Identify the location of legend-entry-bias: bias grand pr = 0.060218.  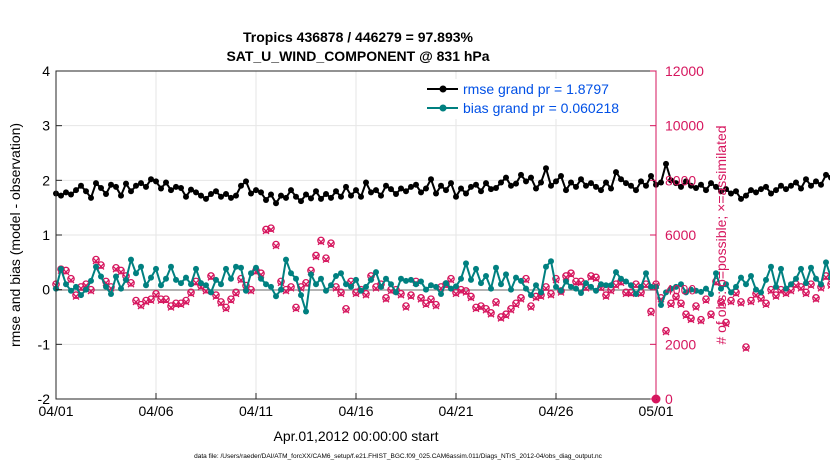
(523, 108).